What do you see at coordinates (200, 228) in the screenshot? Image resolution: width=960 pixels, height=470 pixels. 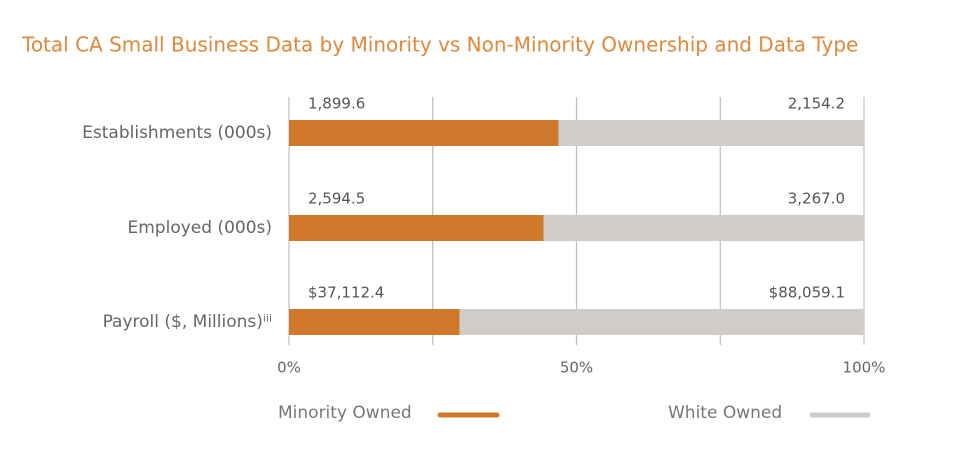 I see `category-label: Employed (000s)` at bounding box center [200, 228].